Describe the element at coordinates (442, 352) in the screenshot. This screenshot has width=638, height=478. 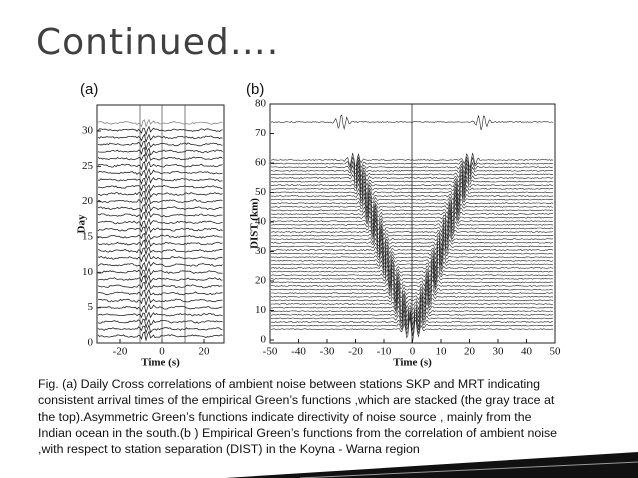
I see `x-tick-label: 10` at that location.